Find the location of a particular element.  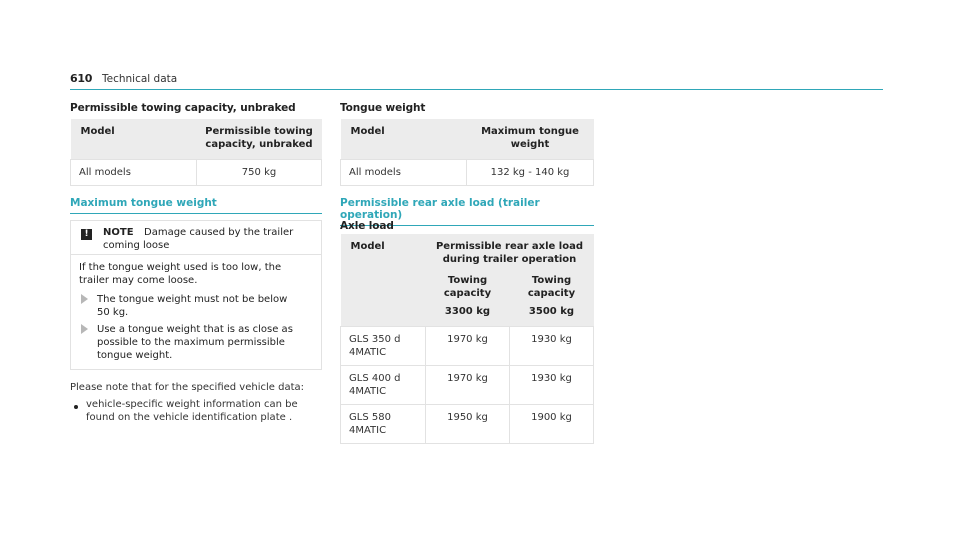

note-label: NOTE is located at coordinates (118, 232).